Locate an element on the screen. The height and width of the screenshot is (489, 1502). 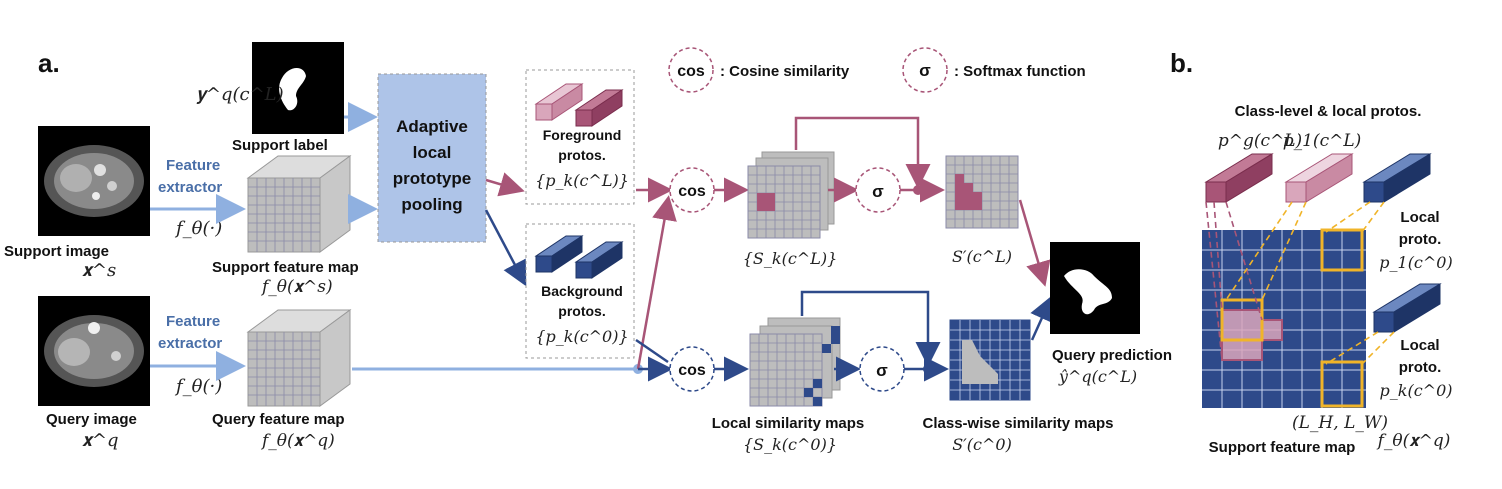
cos-legend-symbol: cos is located at coordinates (691, 71).